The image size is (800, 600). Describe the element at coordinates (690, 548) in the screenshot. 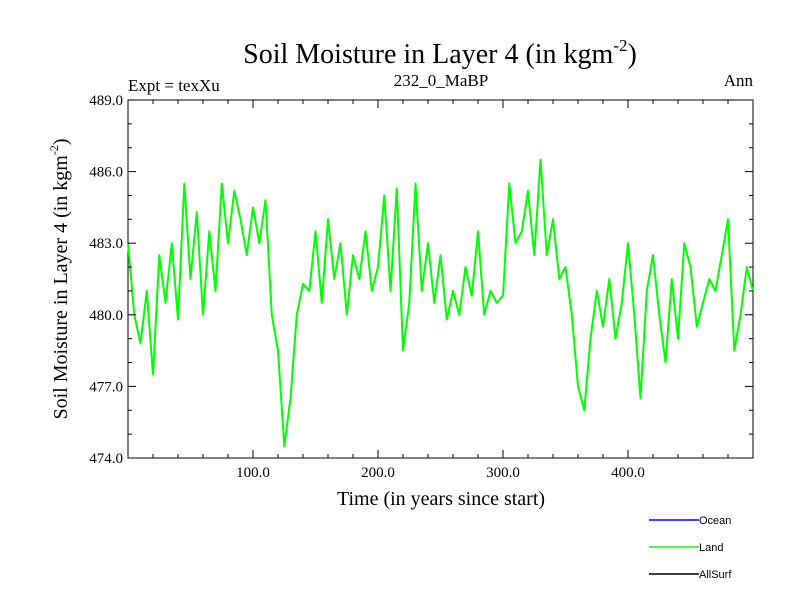

I see `legend: Ocean Land AllSurf` at that location.